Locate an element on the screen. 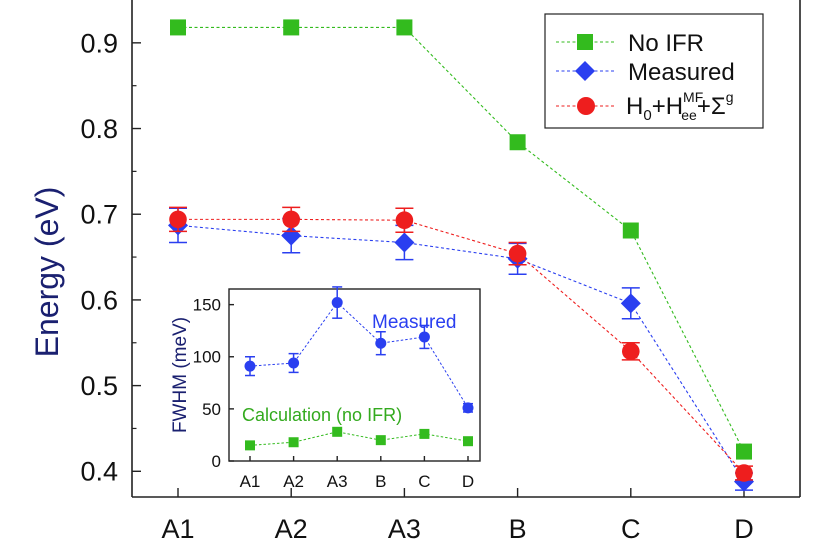 The width and height of the screenshot is (830, 547). inset-frame is located at coordinates (354, 375).